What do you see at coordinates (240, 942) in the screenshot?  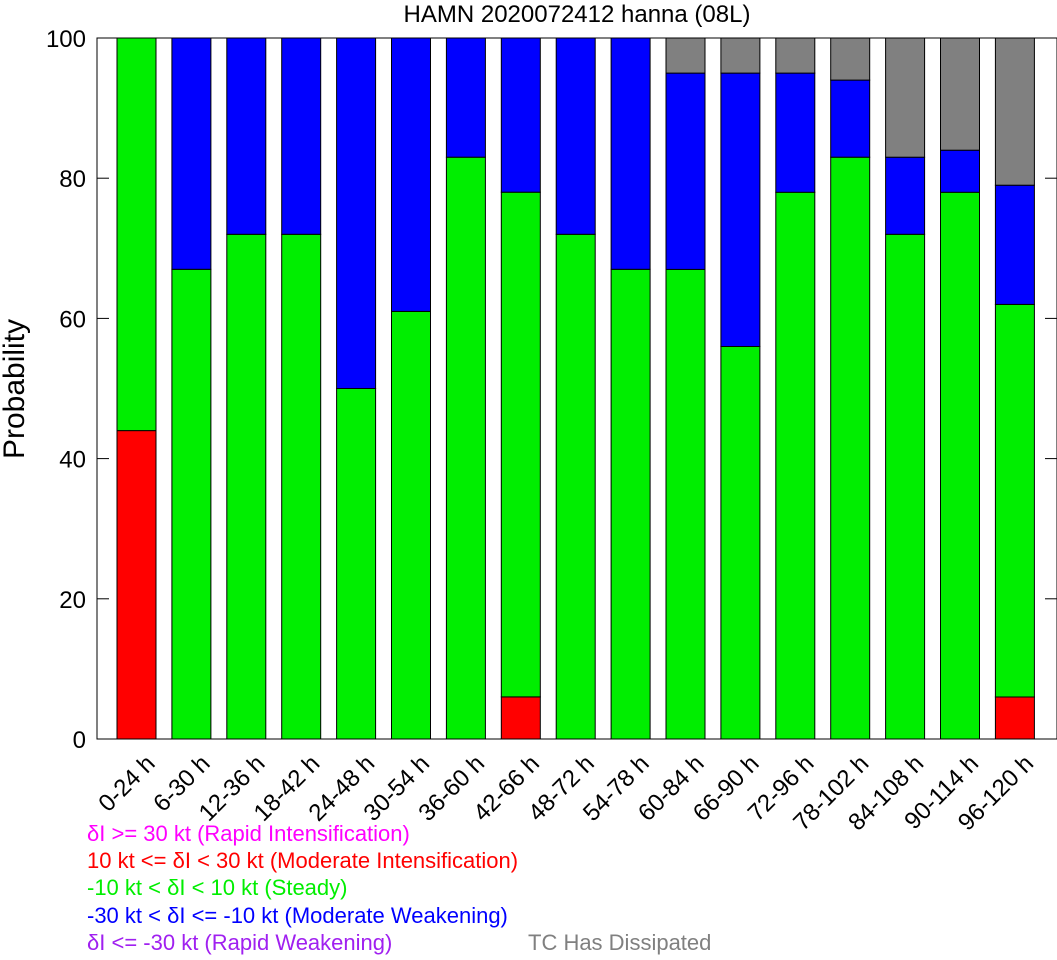 I see `legend-entry-rapid-weakening: δI <= -30 kt (Rapid Weakening)` at bounding box center [240, 942].